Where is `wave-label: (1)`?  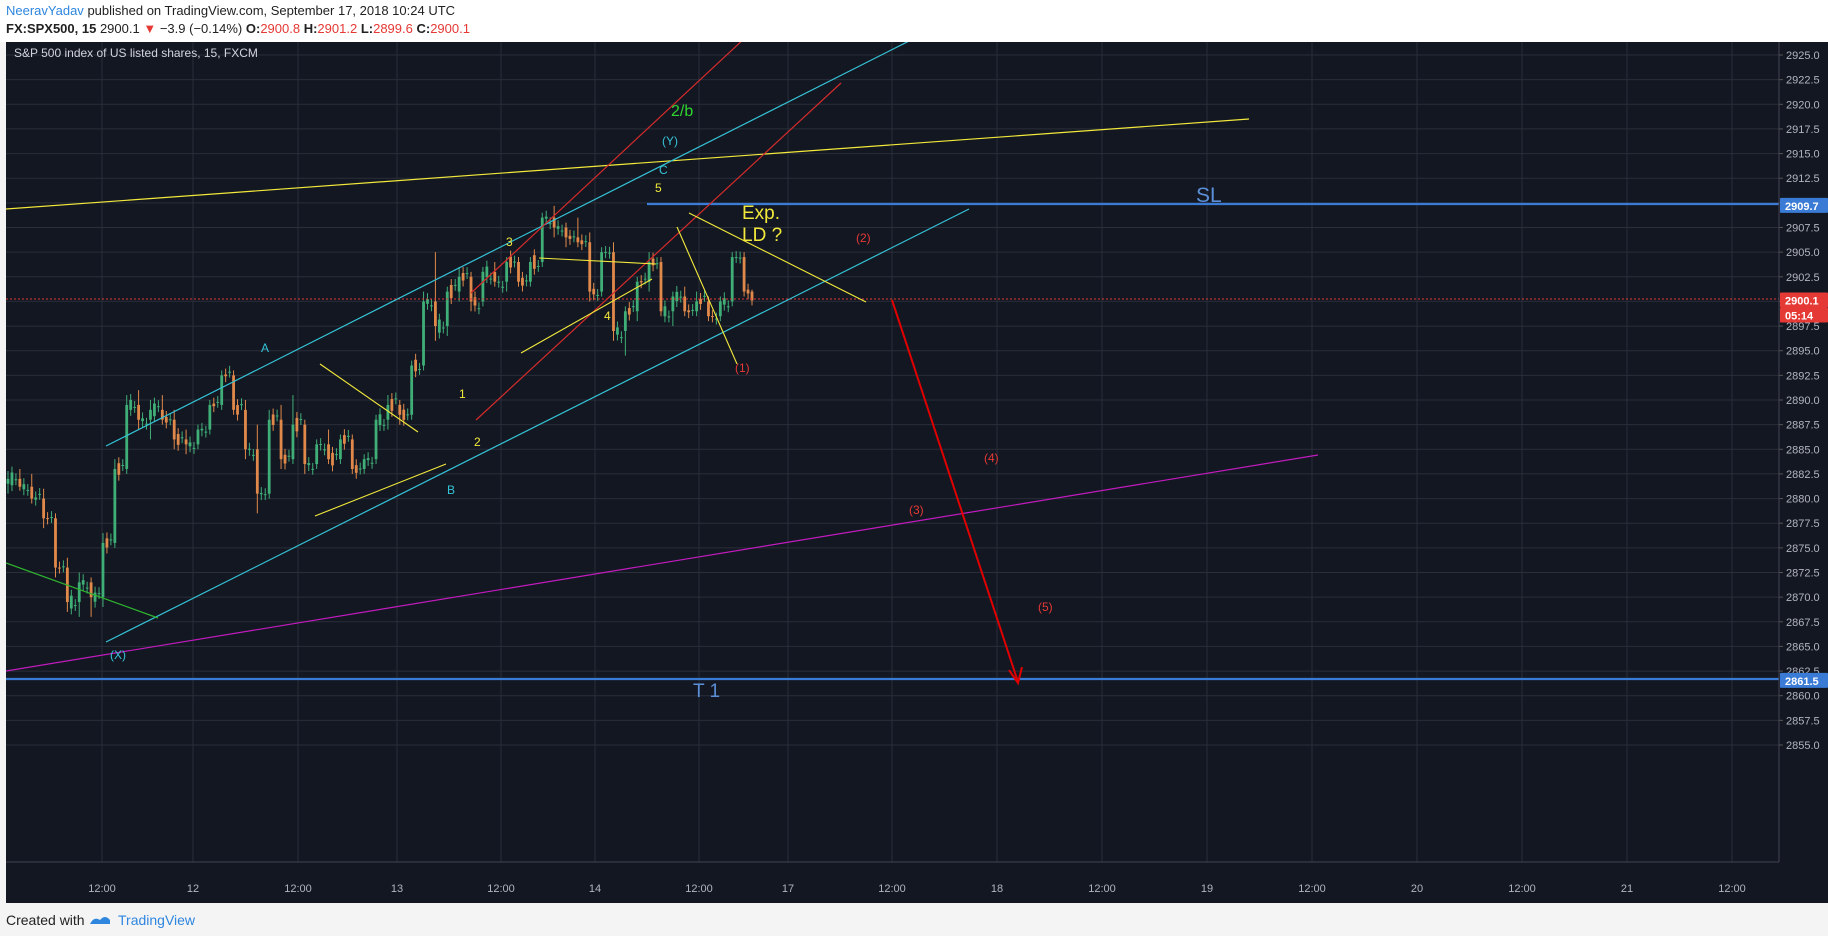 wave-label: (1) is located at coordinates (742, 368).